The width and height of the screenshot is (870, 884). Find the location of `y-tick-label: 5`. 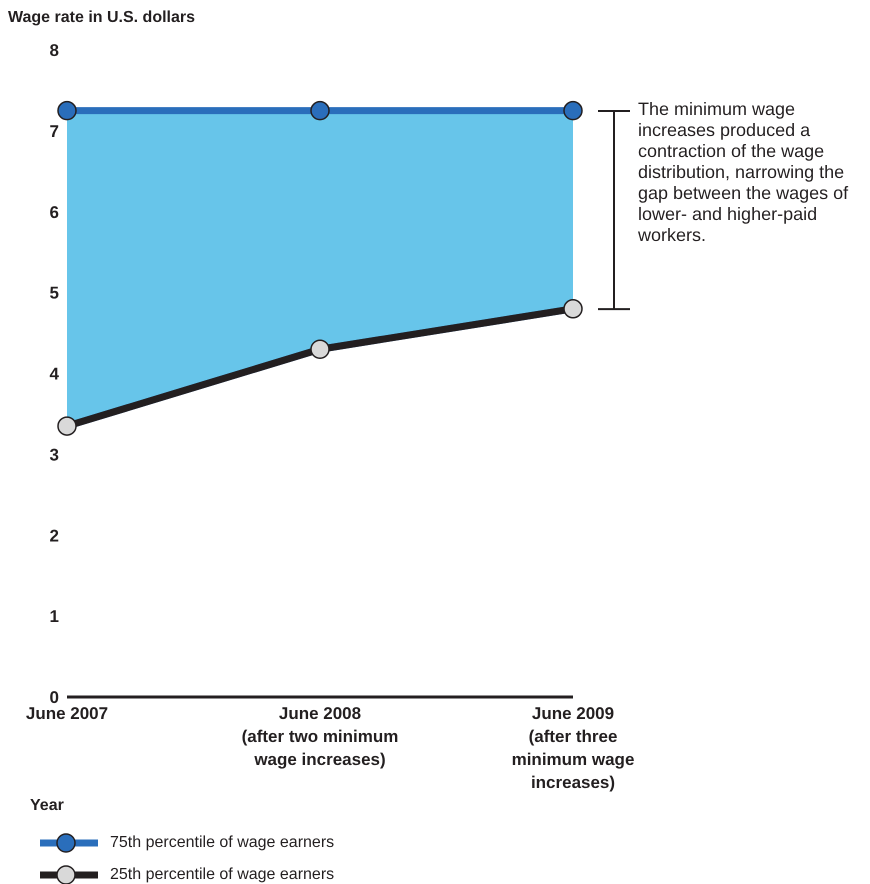

y-tick-label: 5 is located at coordinates (54, 293).